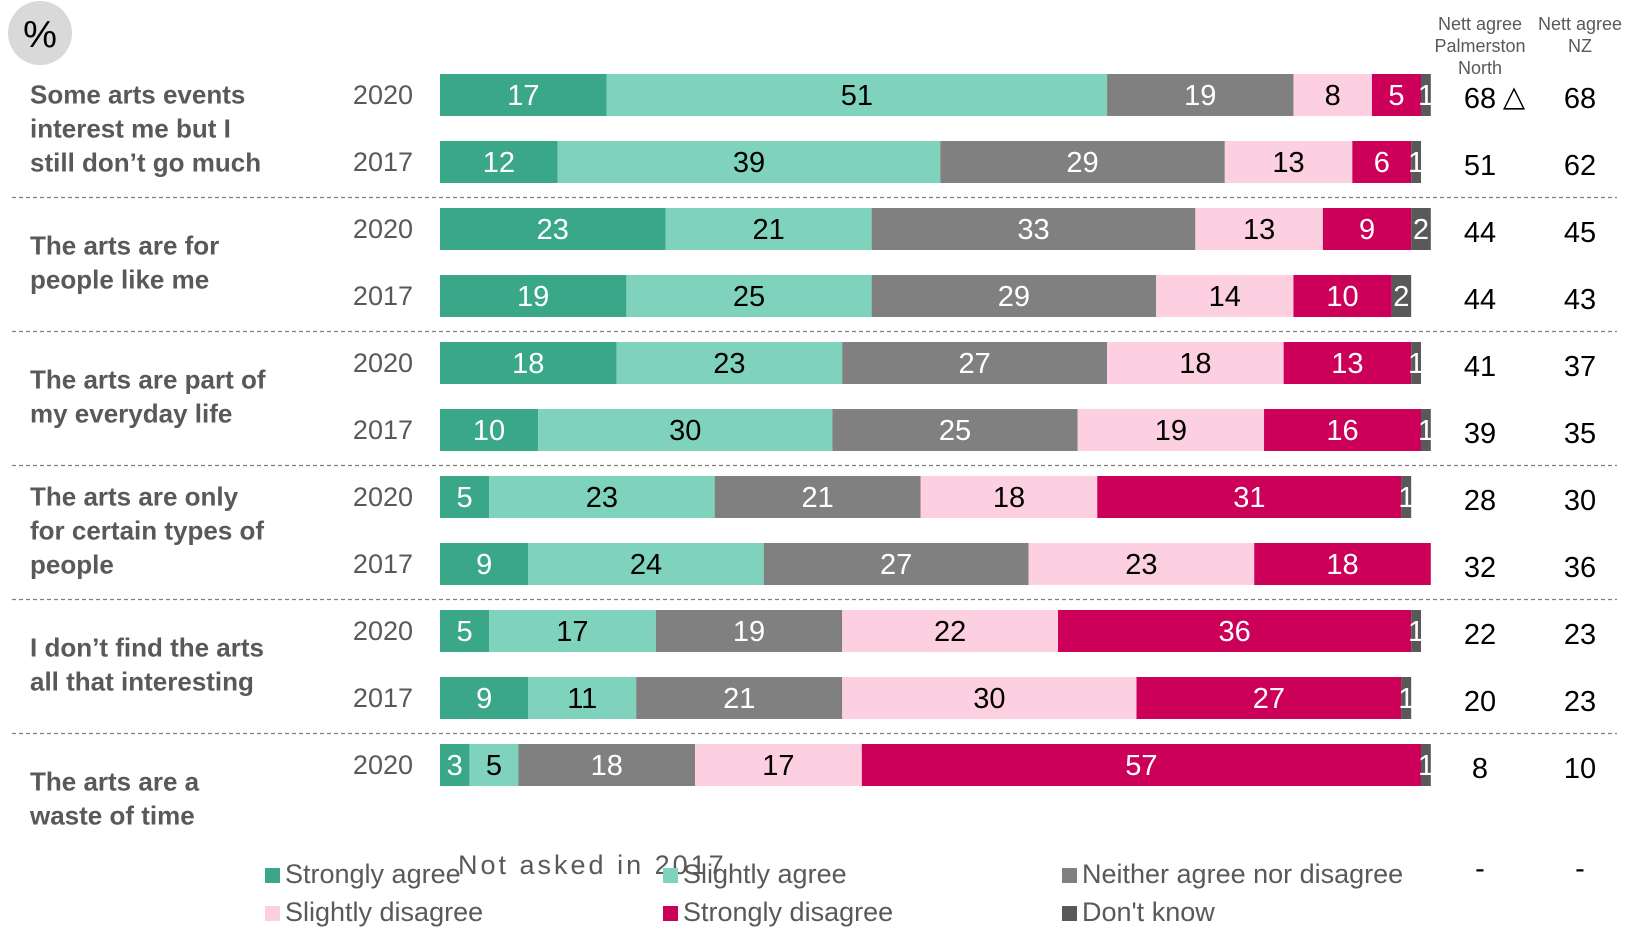 This screenshot has width=1629, height=937. Describe the element at coordinates (134, 497) in the screenshot. I see `statement-label: The arts are only` at that location.